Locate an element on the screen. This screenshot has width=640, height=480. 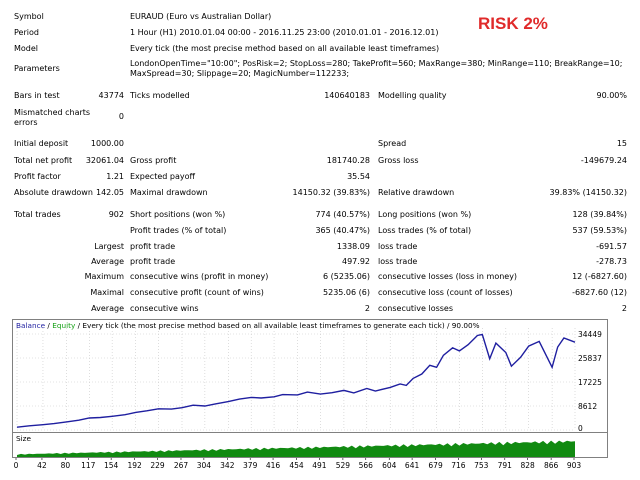
x-tick-label: 828 is located at coordinates (527, 465).